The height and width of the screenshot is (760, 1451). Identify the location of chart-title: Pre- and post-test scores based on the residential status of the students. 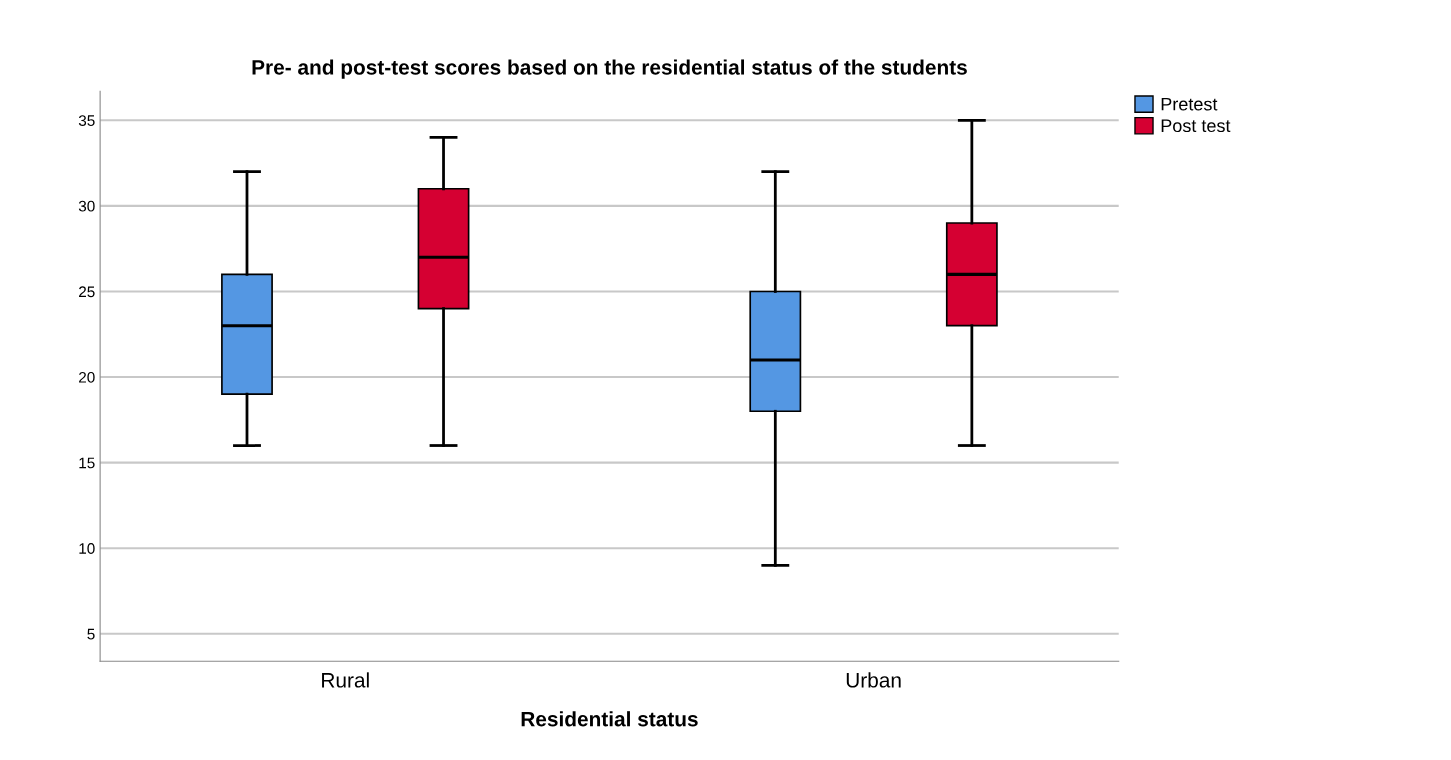
(609, 69).